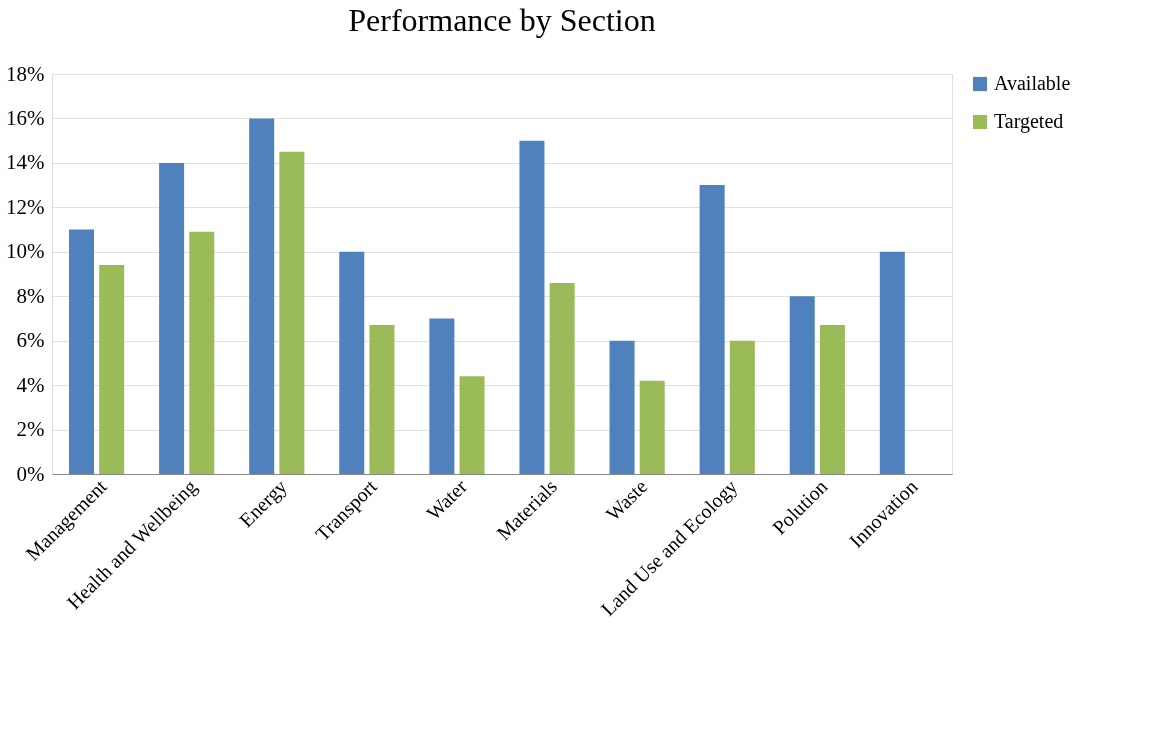 This screenshot has height=733, width=1166. I want to click on y-tick-label: 2%, so click(30, 429).